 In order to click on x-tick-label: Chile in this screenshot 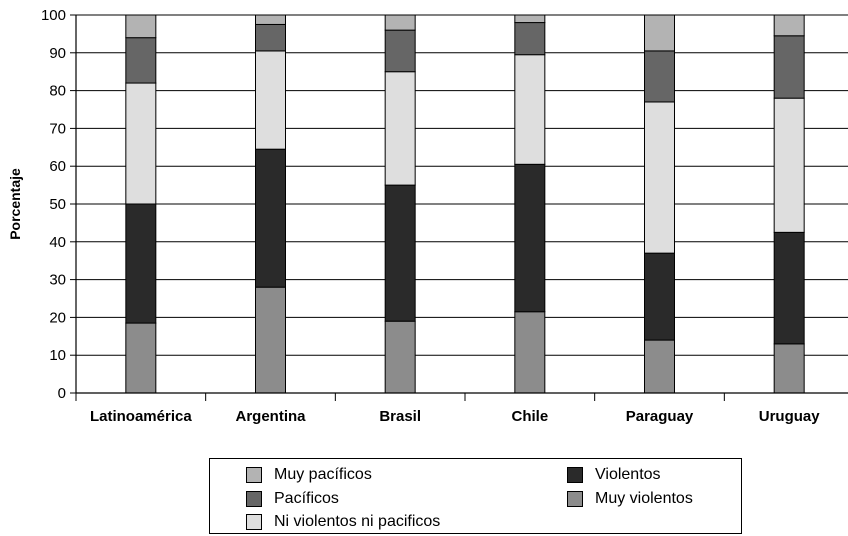, I will do `click(529, 416)`.